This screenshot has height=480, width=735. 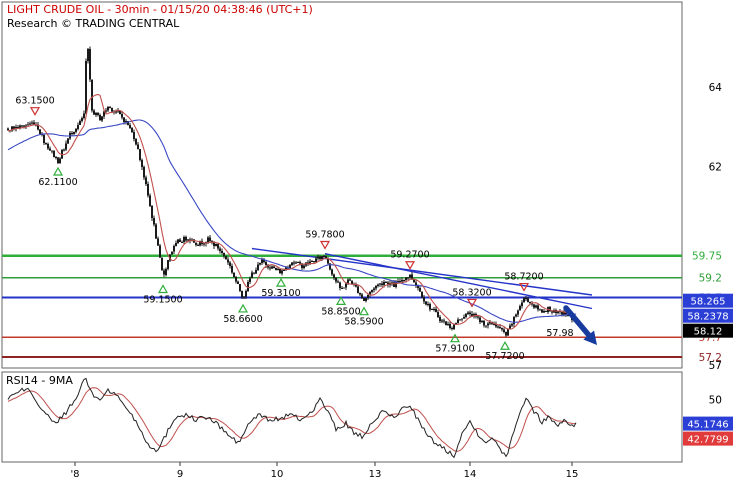 I want to click on pivot-label: 59.3100, so click(x=280, y=293).